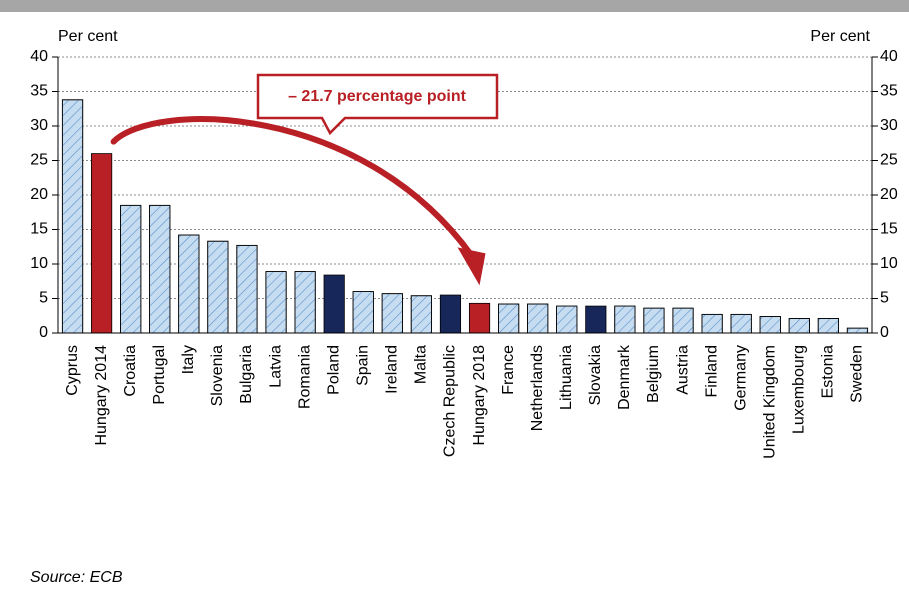  What do you see at coordinates (799, 389) in the screenshot?
I see `x-tick-label: Luxembourg` at bounding box center [799, 389].